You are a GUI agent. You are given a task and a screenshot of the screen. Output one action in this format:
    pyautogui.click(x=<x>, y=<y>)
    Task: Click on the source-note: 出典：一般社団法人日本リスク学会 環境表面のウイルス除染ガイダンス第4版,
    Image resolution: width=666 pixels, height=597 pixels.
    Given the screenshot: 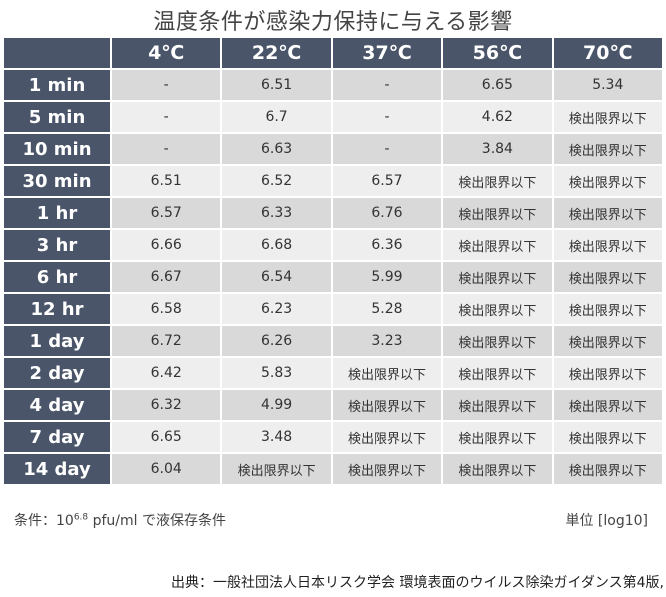 What is the action you would take?
    pyautogui.click(x=417, y=583)
    